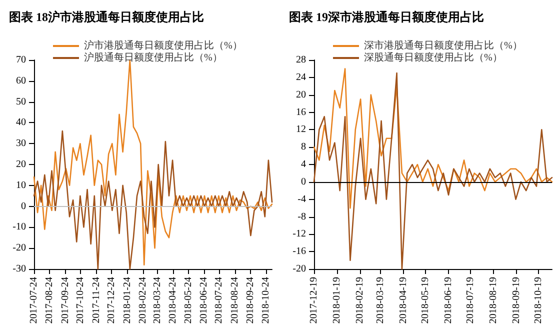 The width and height of the screenshot is (559, 331). What do you see at coordinates (19, 227) in the screenshot?
I see `y-tick-label: -10` at bounding box center [19, 227].